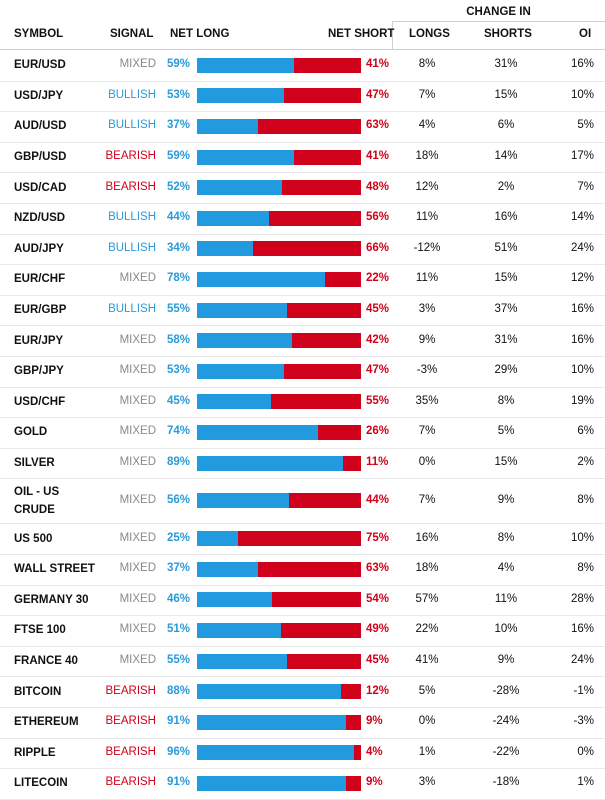 This screenshot has height=800, width=605. Describe the element at coordinates (40, 65) in the screenshot. I see `symbol-link: EUR/USD` at that location.